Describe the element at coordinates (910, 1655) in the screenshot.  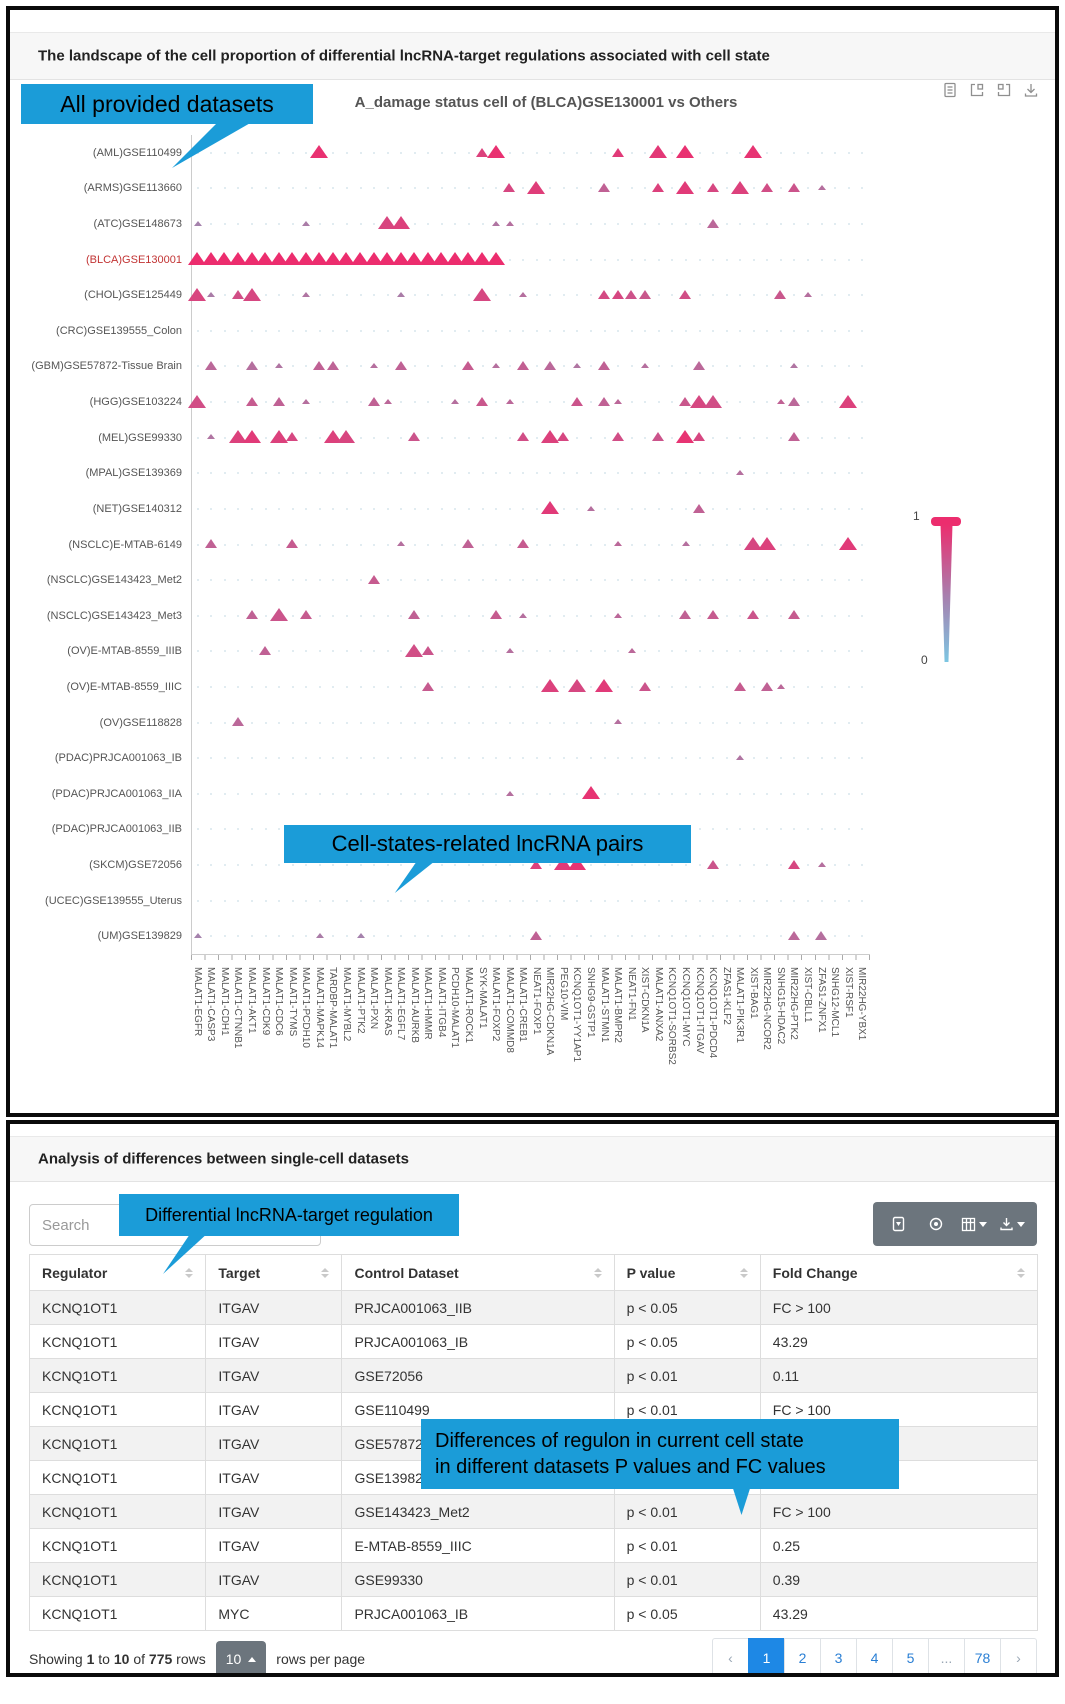
I see `page-button-5: 5` at that location.